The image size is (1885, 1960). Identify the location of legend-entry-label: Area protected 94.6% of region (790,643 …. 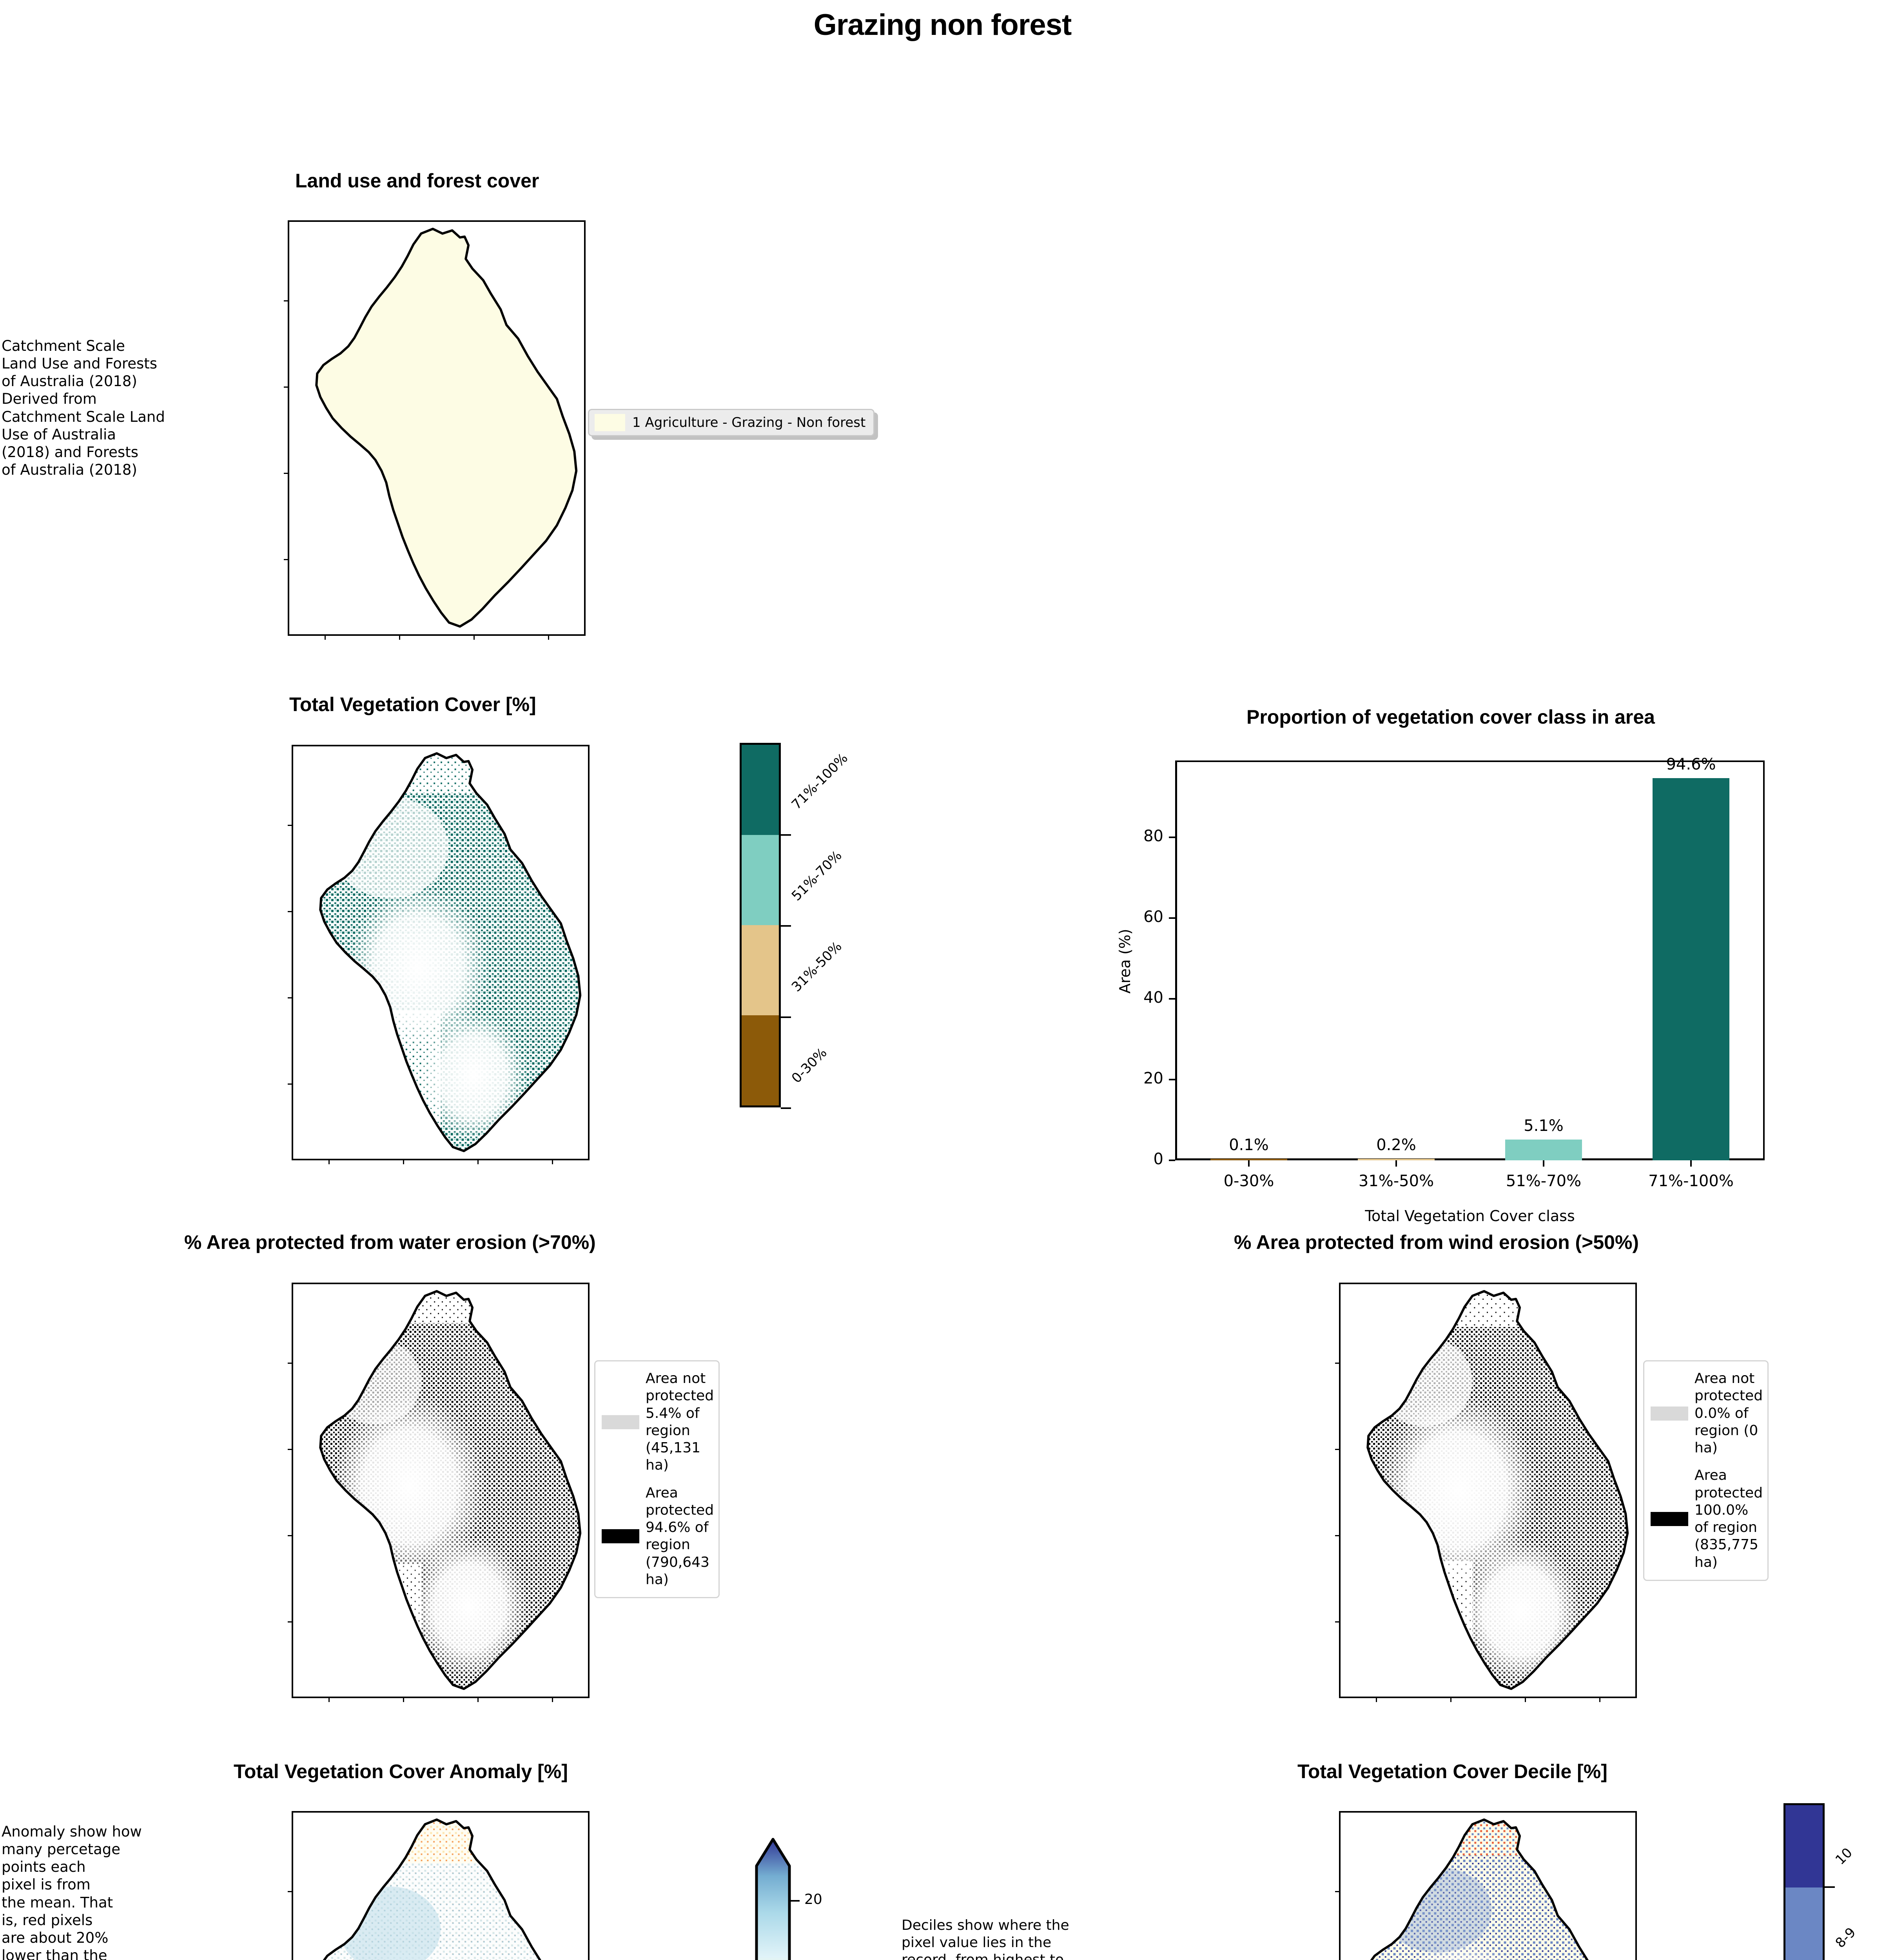
(680, 1536).